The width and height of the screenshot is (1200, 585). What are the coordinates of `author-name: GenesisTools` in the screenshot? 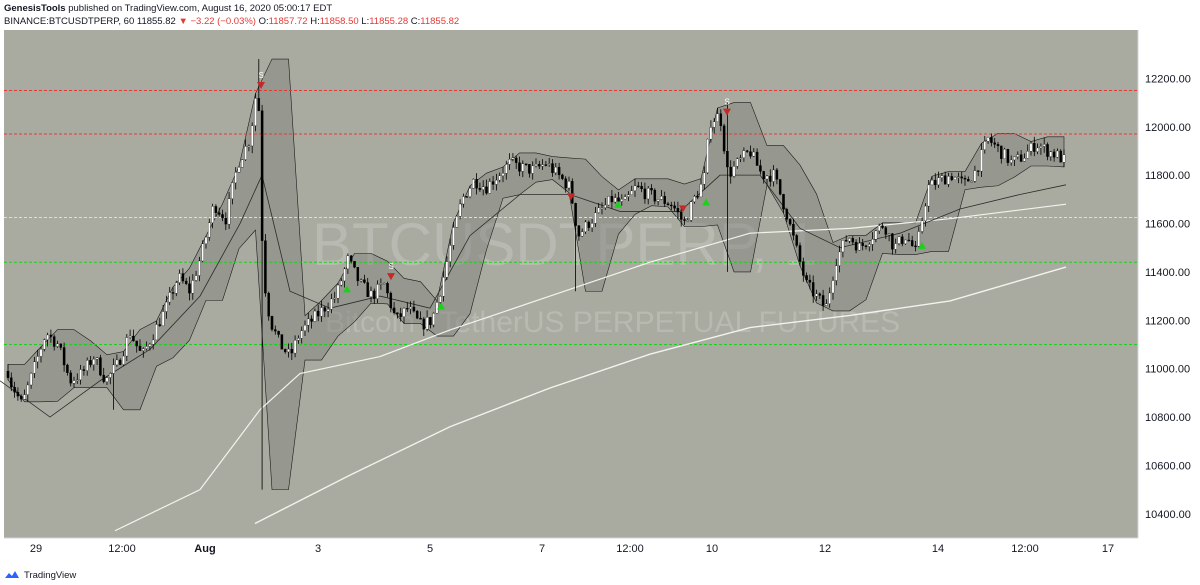 It's located at (35, 8).